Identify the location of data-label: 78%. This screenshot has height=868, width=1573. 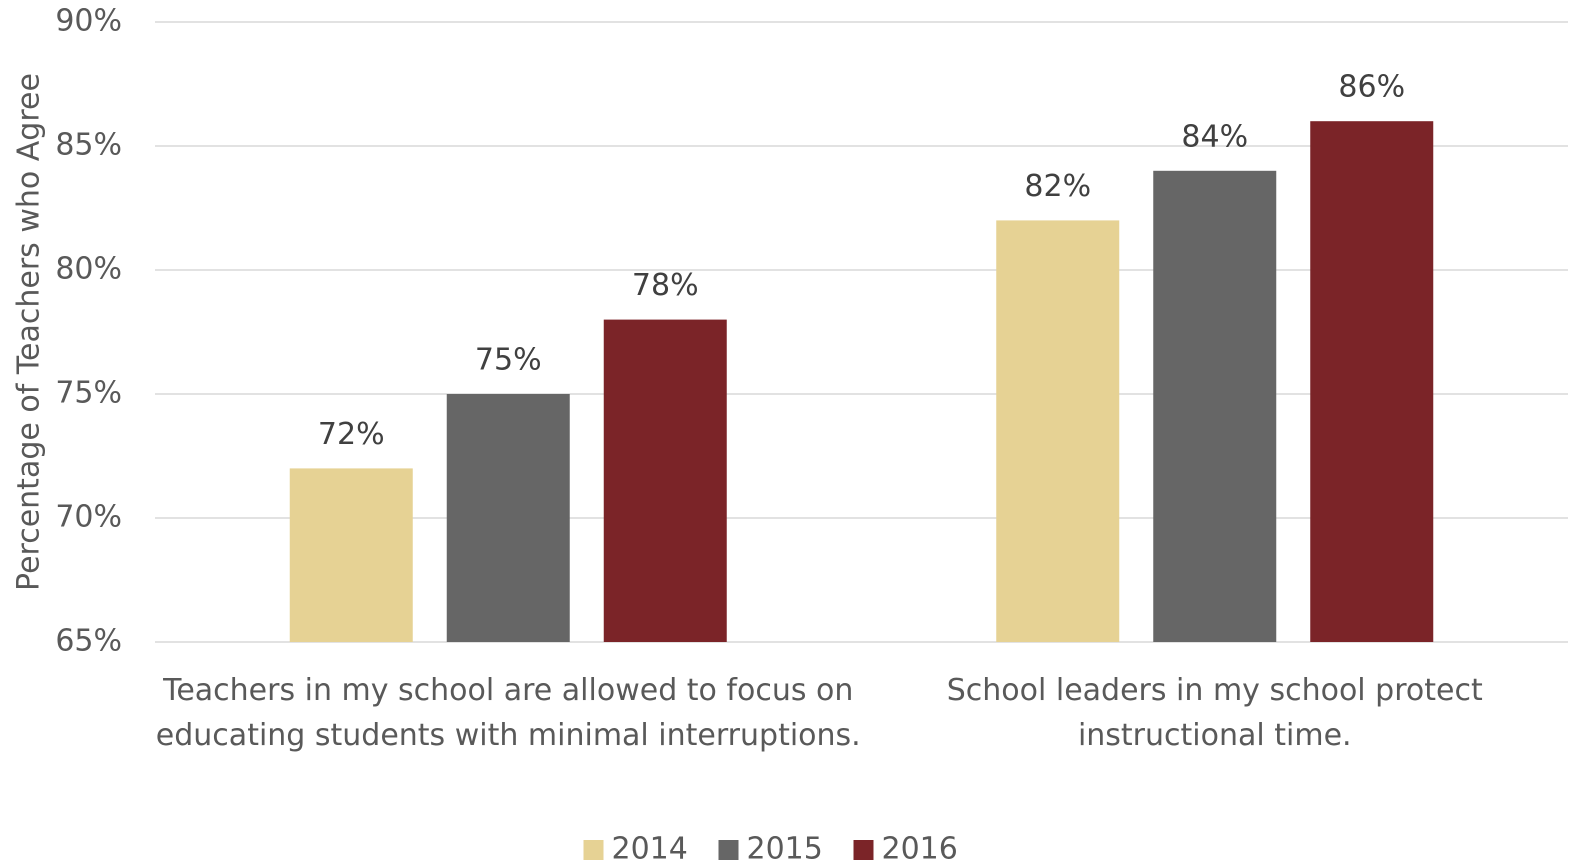
(665, 285).